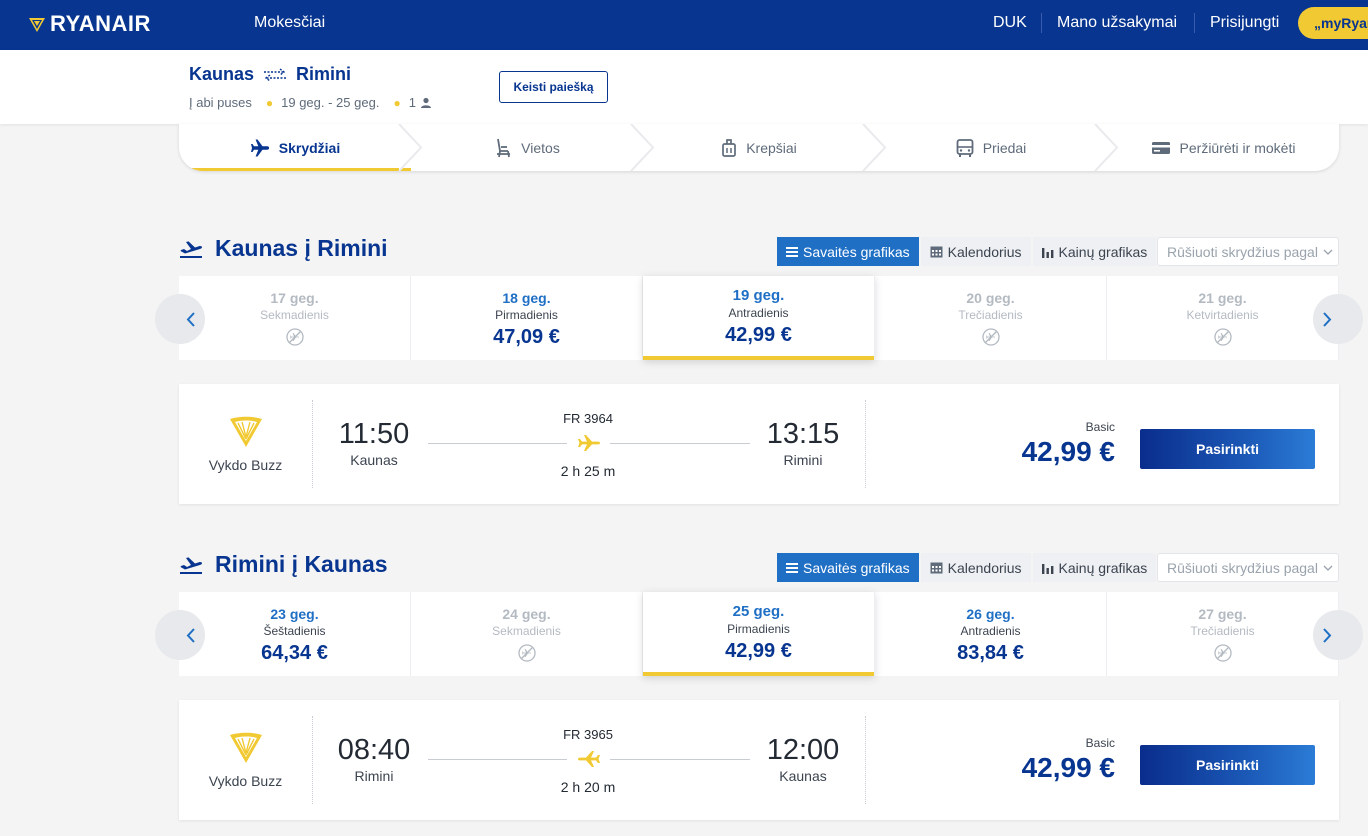 This screenshot has width=1368, height=836. Describe the element at coordinates (425, 102) in the screenshot. I see `person-icon` at that location.